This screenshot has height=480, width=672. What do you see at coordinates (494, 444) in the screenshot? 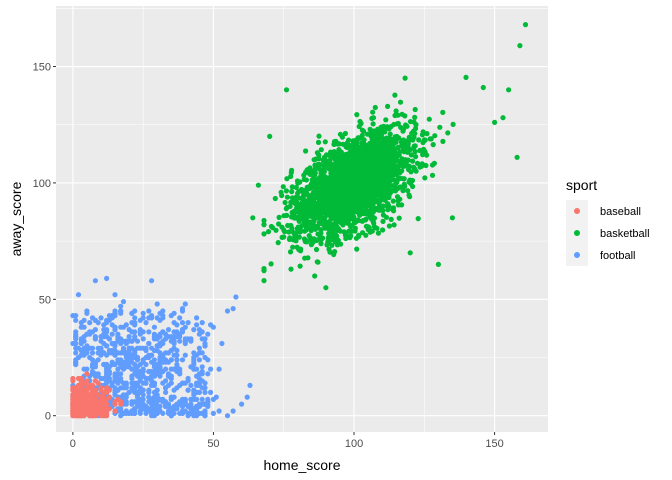
I see `x-tick-label: 150` at bounding box center [494, 444].